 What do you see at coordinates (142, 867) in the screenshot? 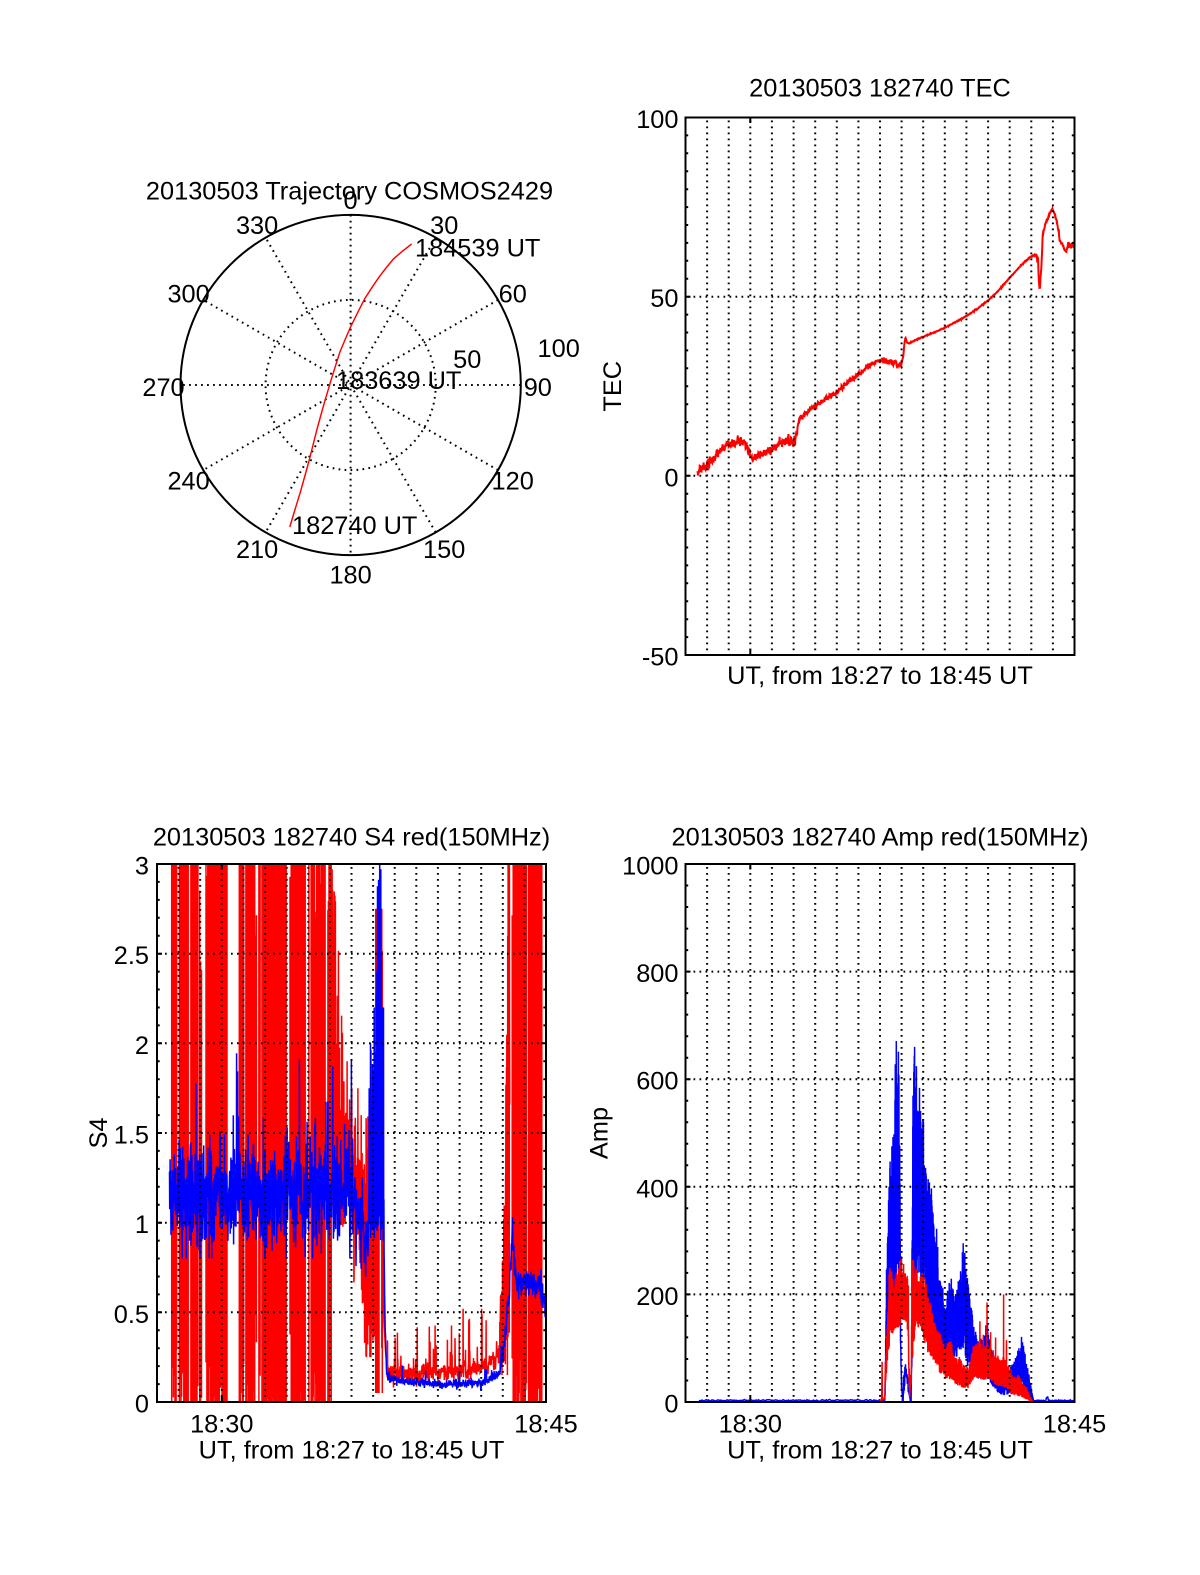
I see `svg-text: 3` at bounding box center [142, 867].